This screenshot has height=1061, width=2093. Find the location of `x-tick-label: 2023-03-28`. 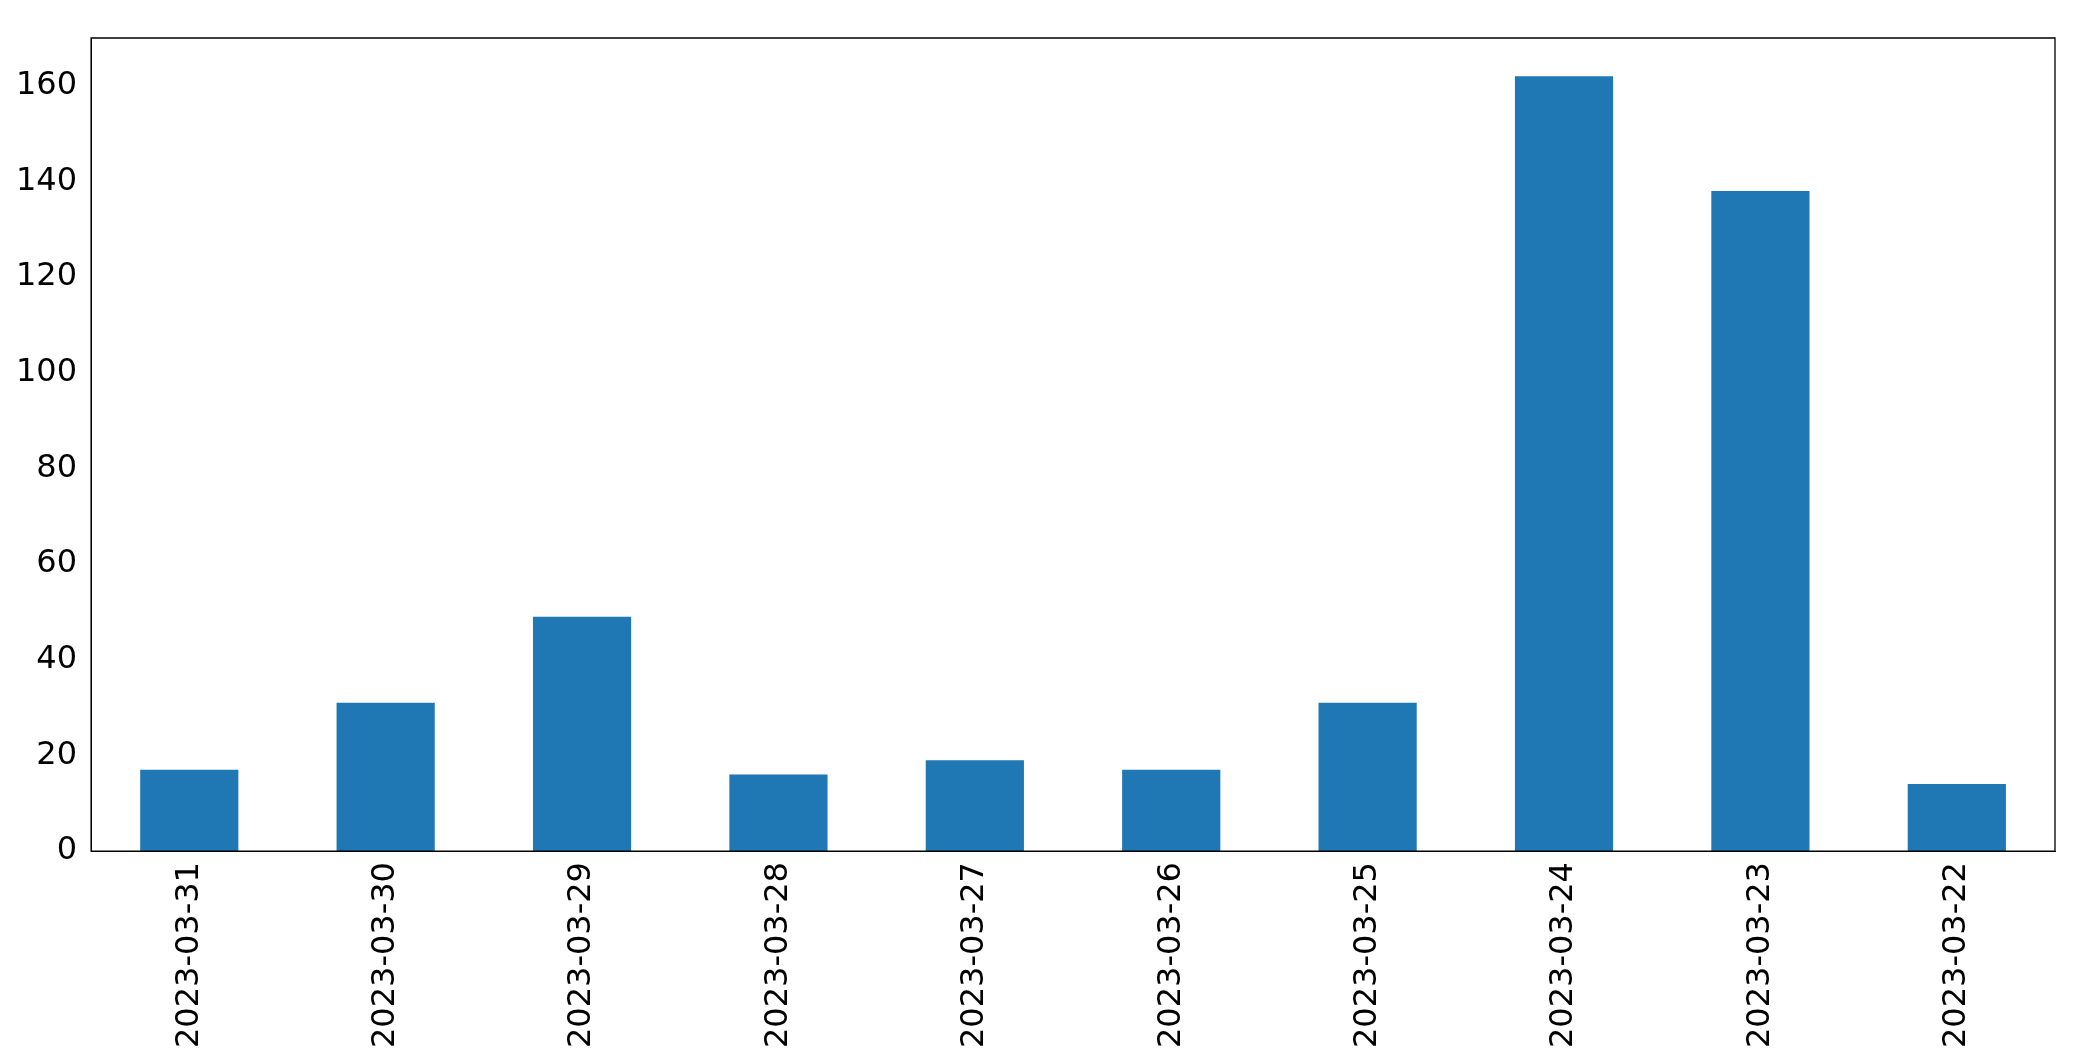

x-tick-label: 2023-03-28 is located at coordinates (775, 955).